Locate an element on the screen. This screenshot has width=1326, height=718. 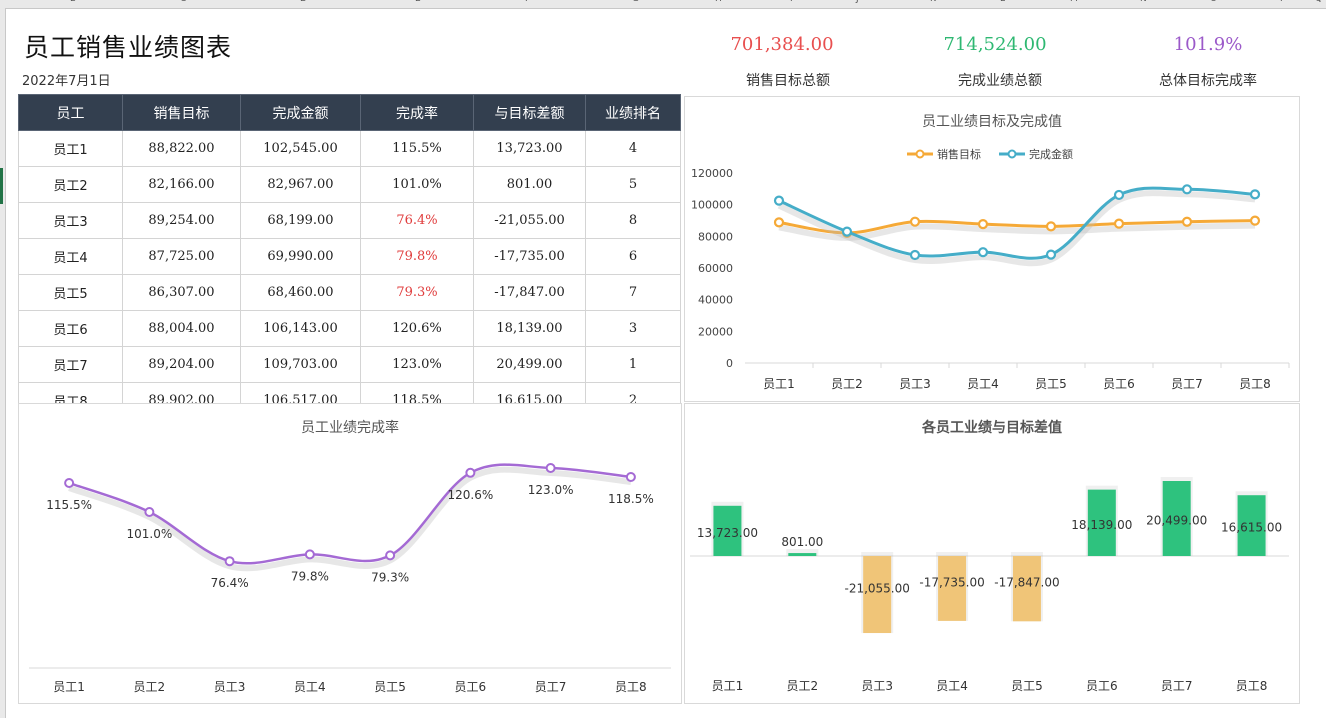
cell-target: 89,254.00 is located at coordinates (181, 220).